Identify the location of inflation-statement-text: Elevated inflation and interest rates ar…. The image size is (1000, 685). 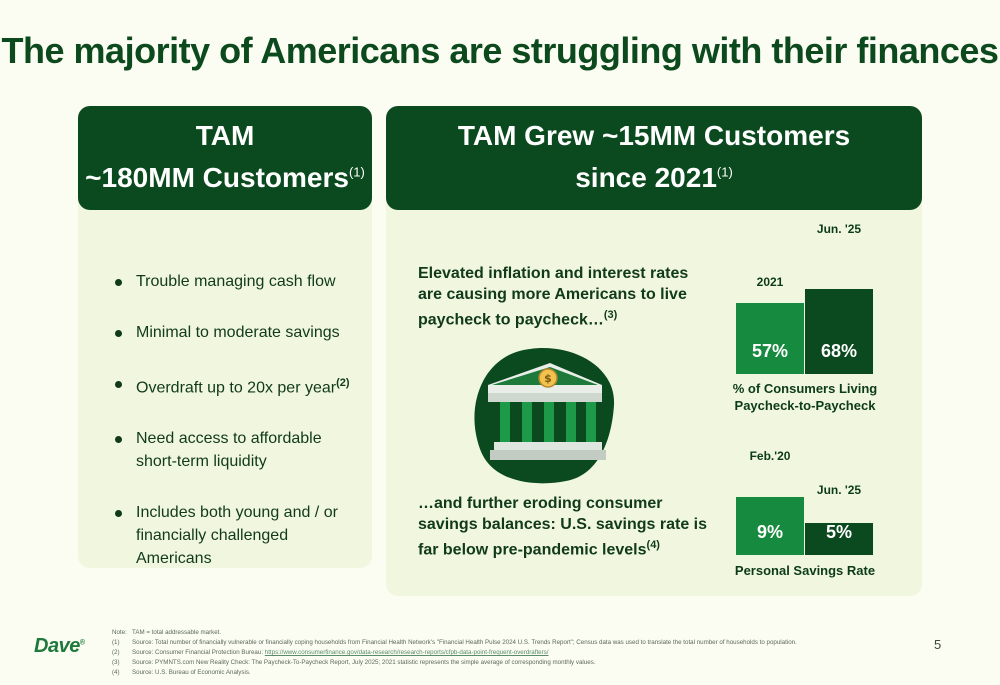
(553, 297).